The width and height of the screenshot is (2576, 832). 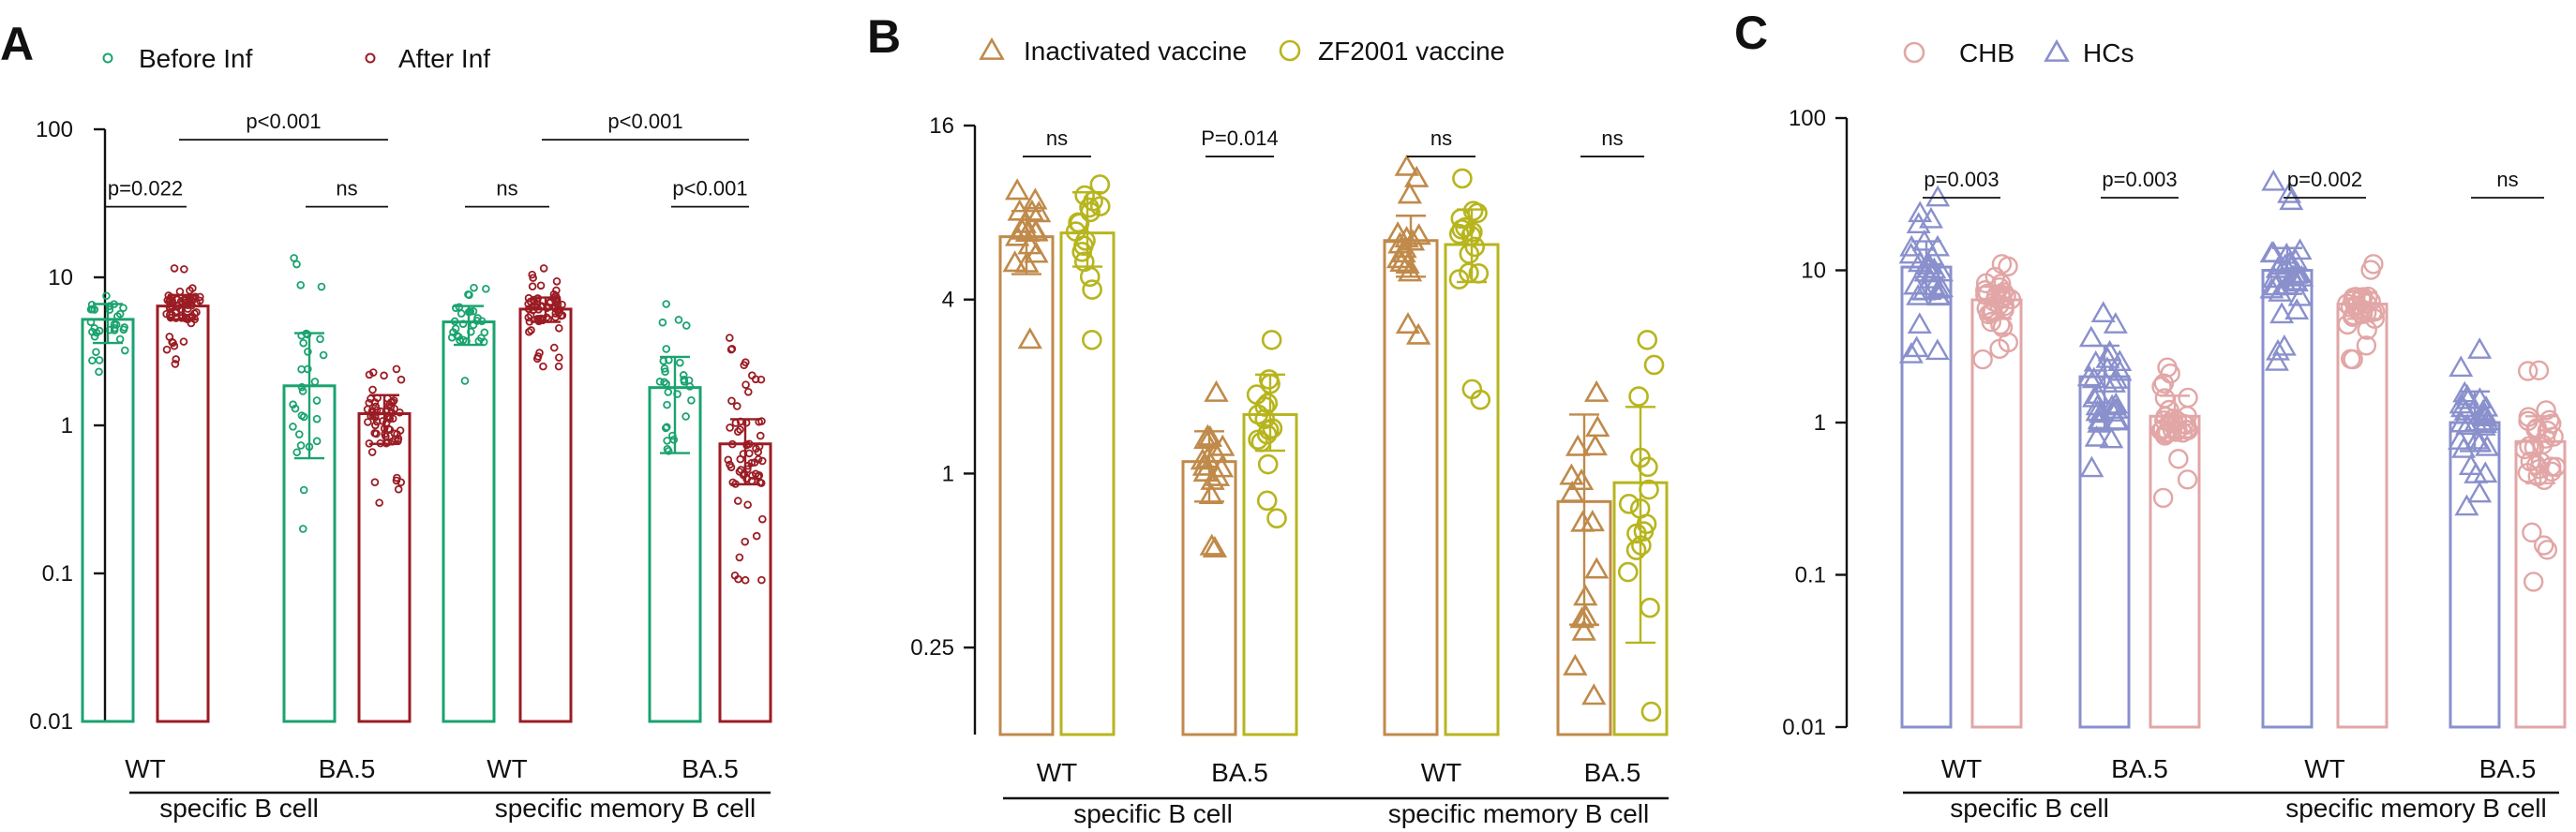 What do you see at coordinates (1442, 772) in the screenshot?
I see `category-label: WT` at bounding box center [1442, 772].